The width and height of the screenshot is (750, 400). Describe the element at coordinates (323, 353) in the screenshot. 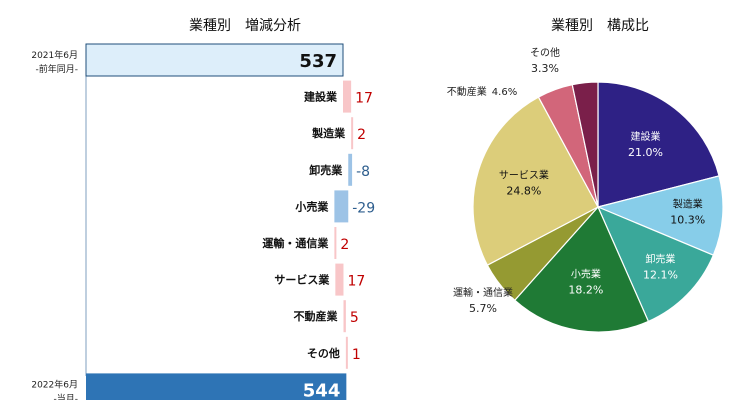

I see `waterfall-category-label: その他` at that location.